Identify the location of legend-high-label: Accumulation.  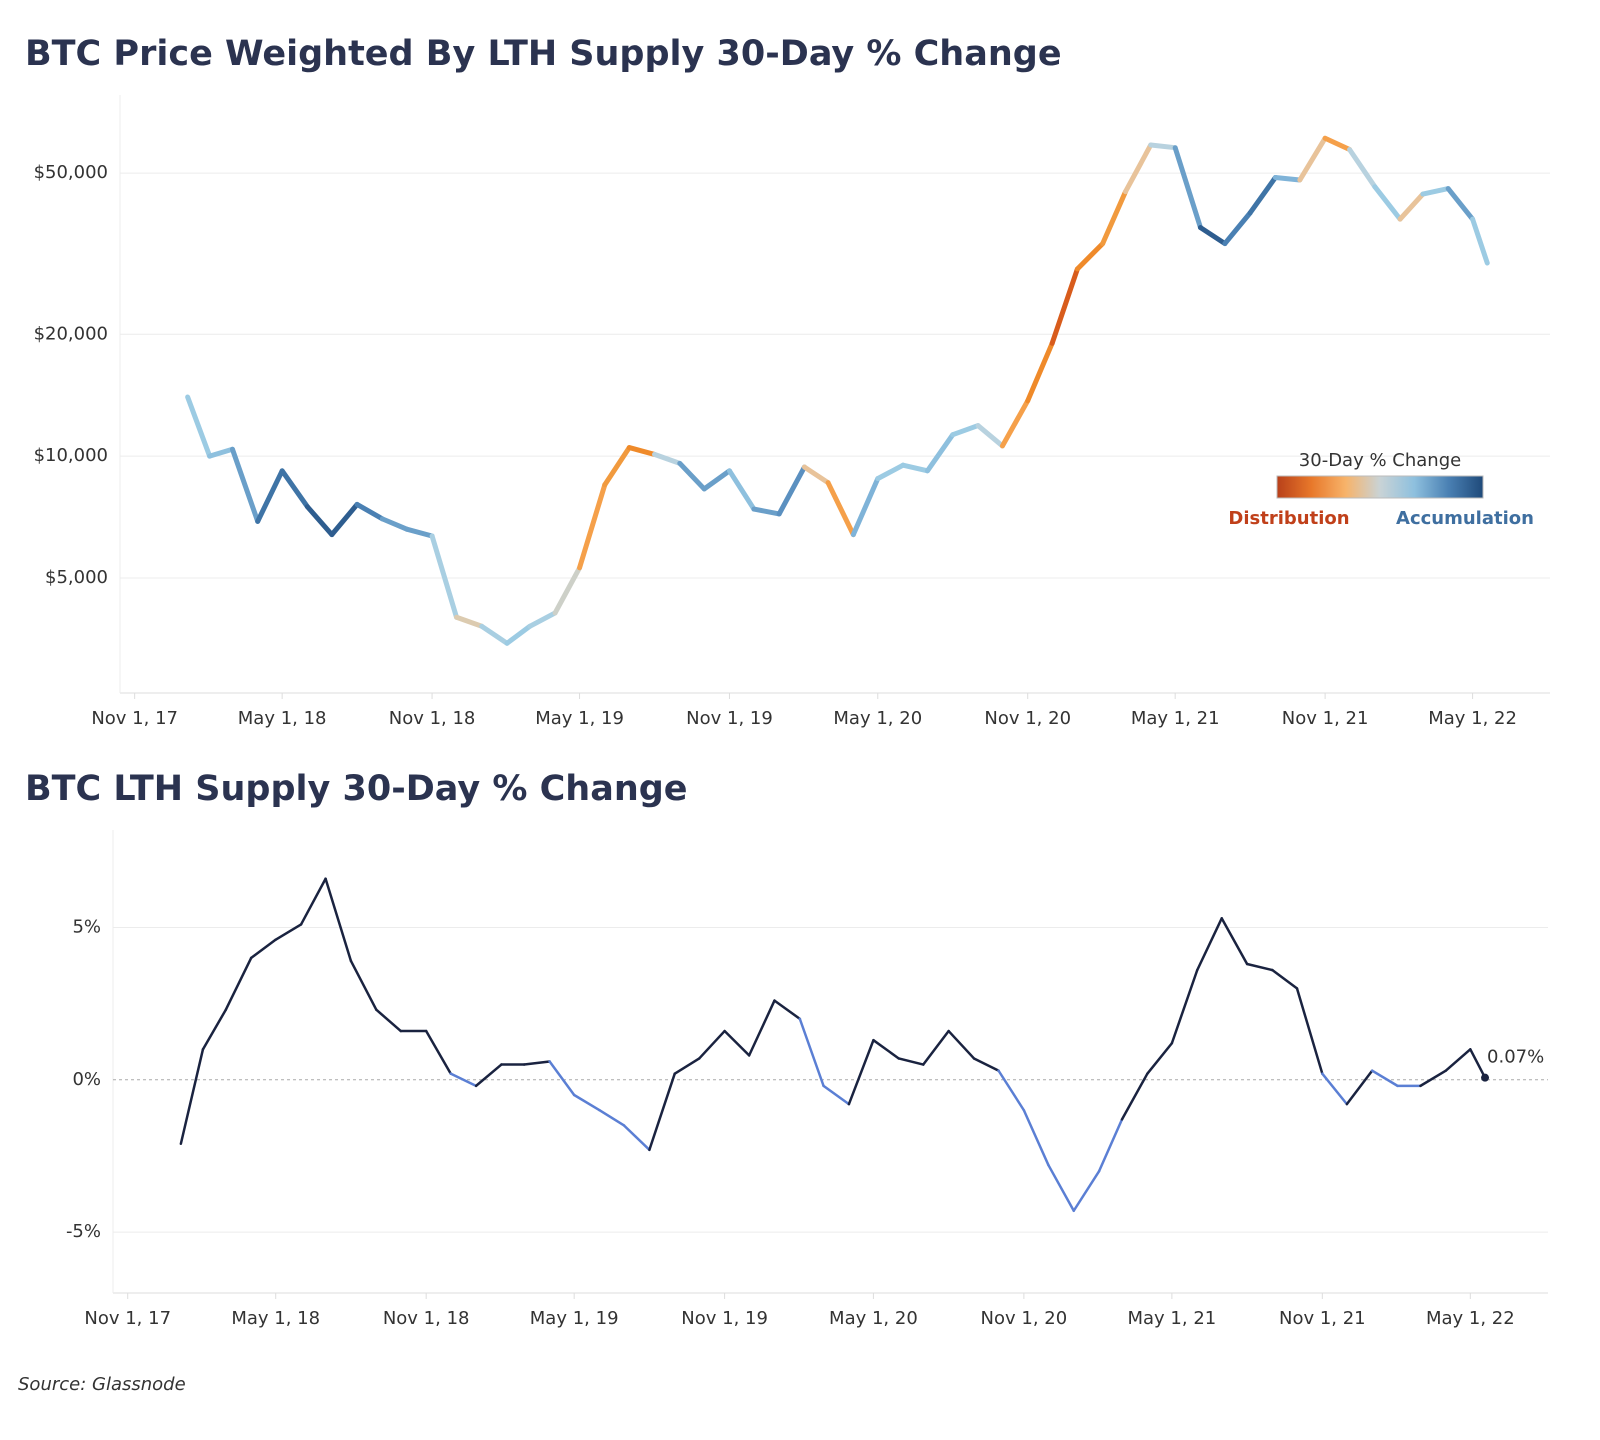
(1465, 518).